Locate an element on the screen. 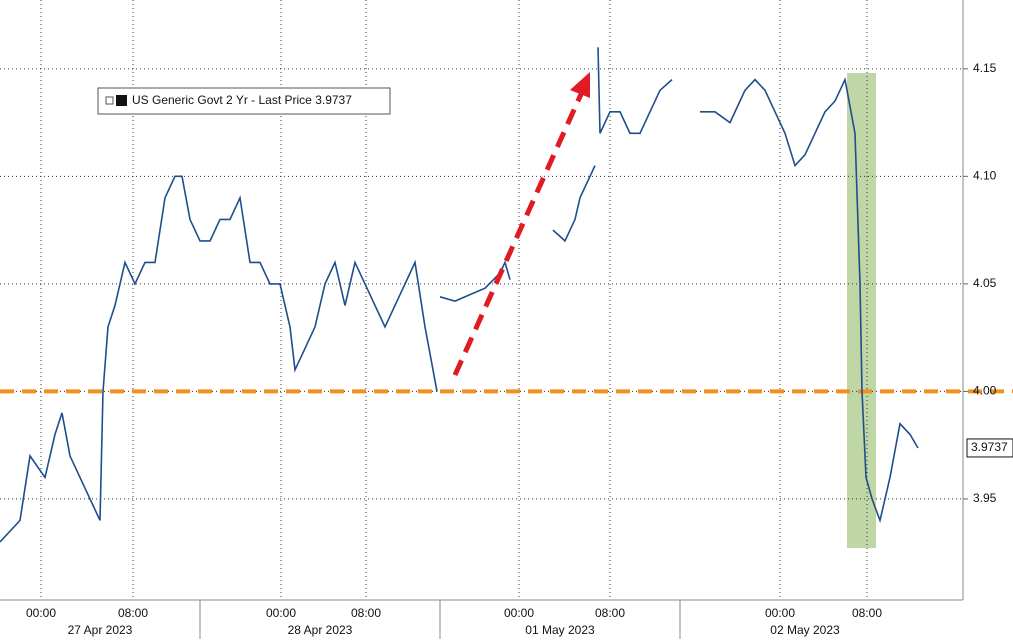 The width and height of the screenshot is (1013, 644). y-tick-label: 4.00 is located at coordinates (985, 391).